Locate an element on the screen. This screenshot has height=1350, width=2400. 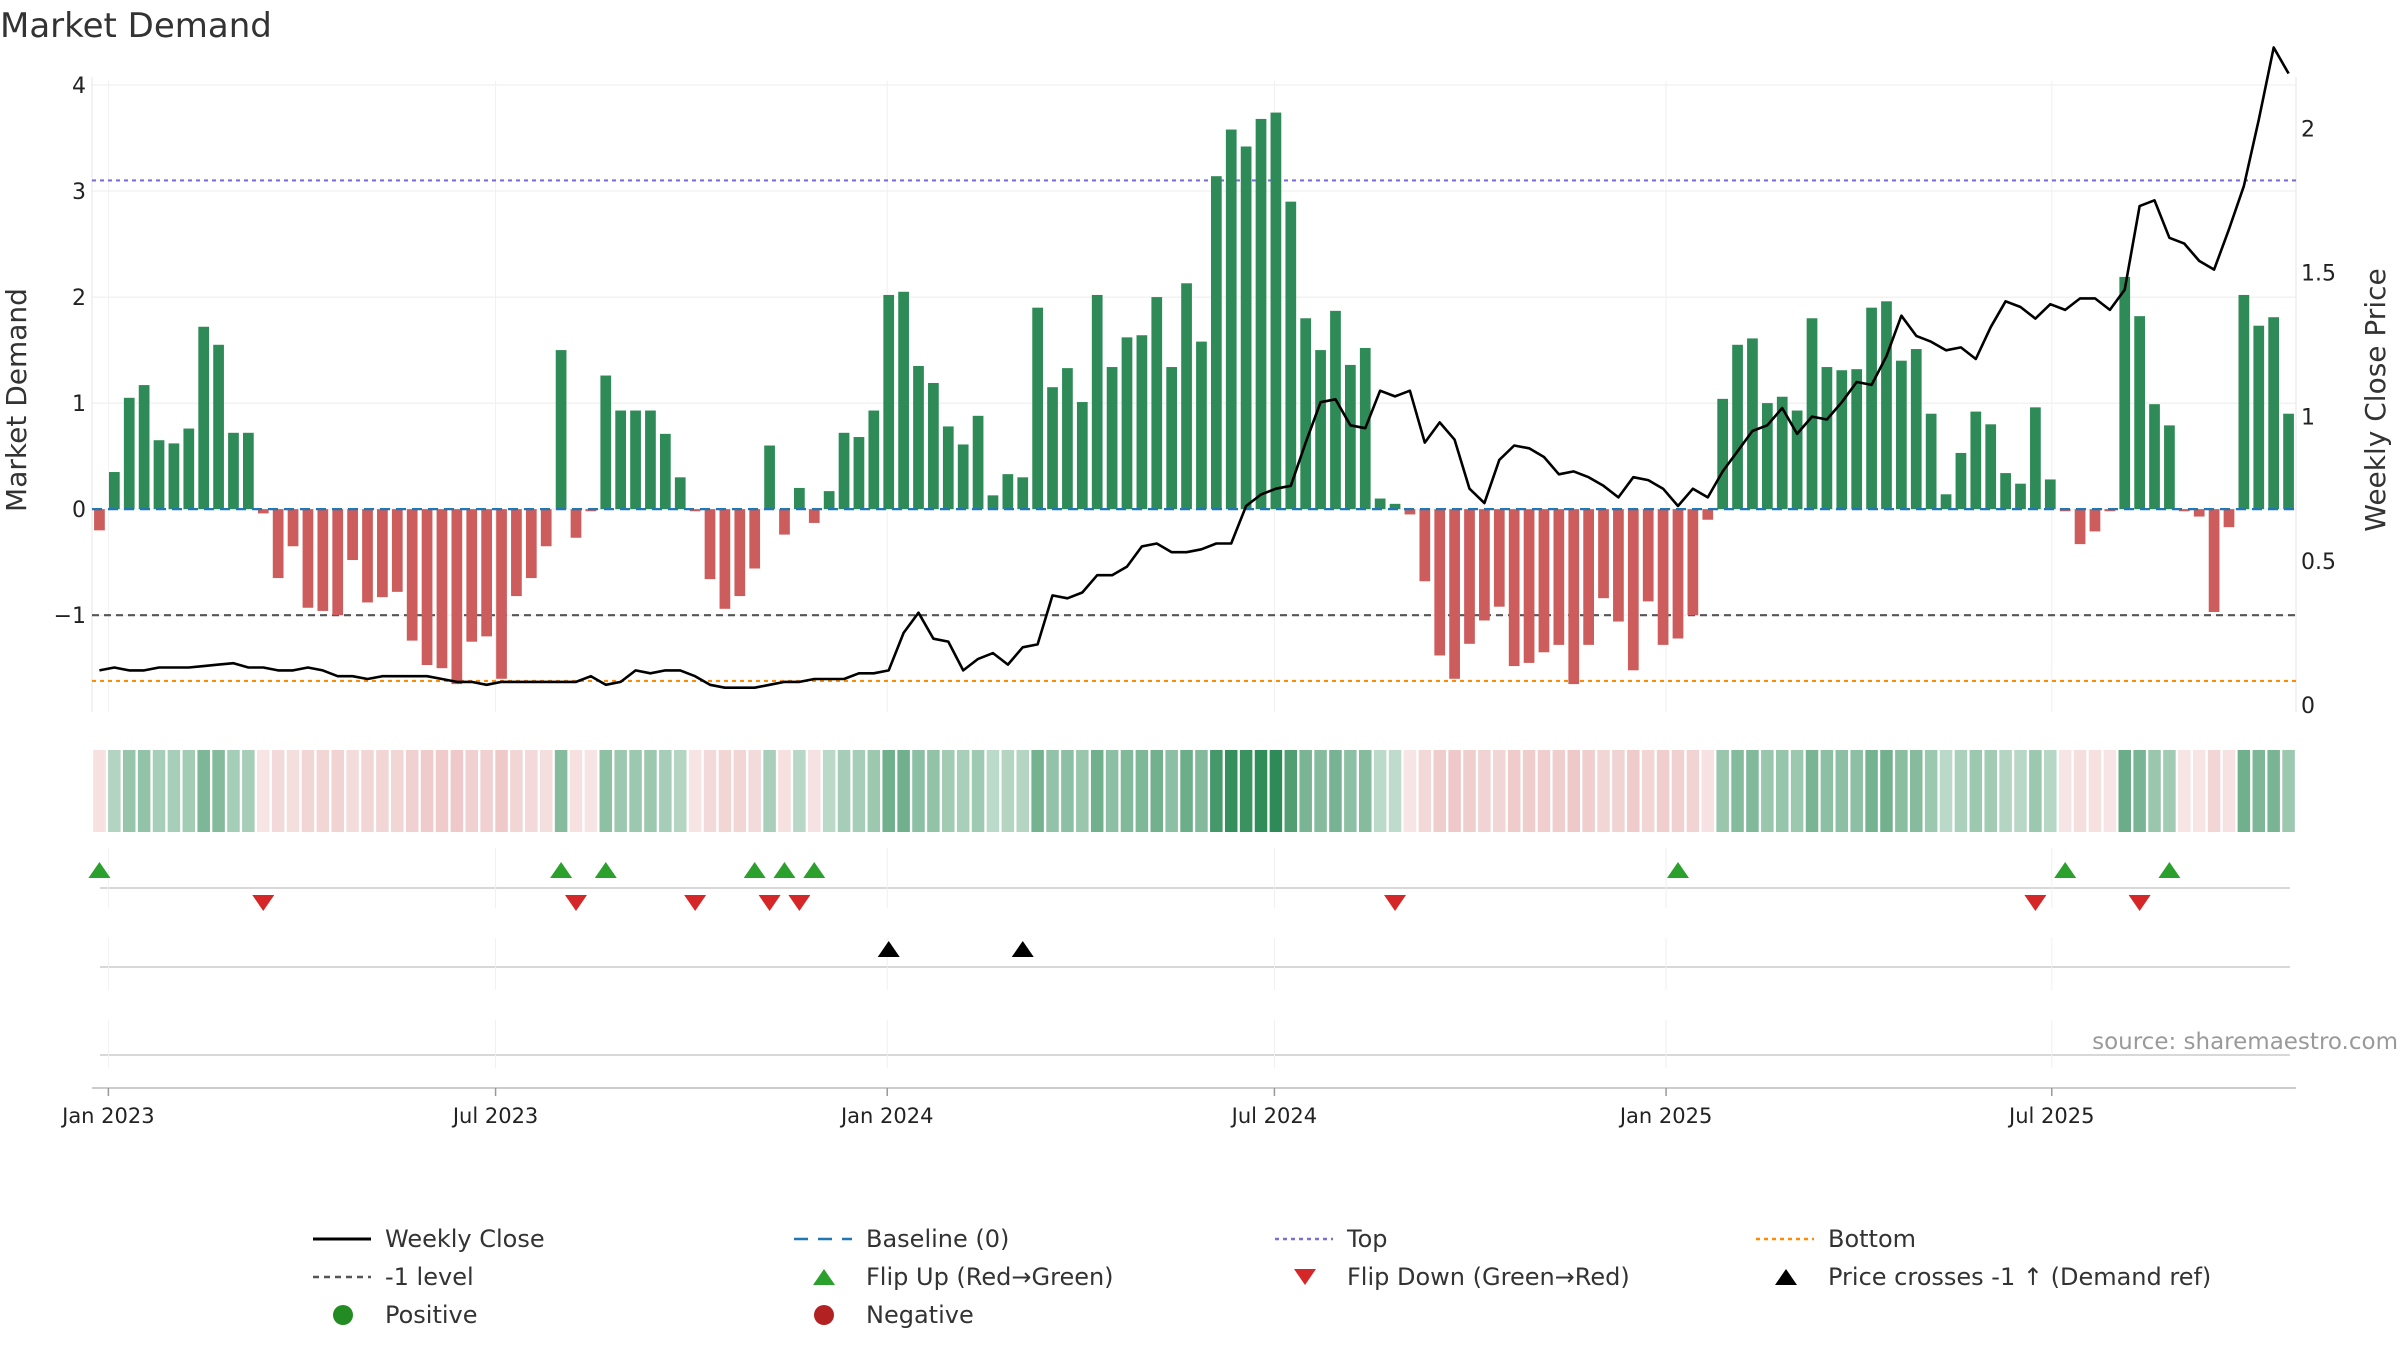
legend-bottom-label: Bottom is located at coordinates (1872, 1239).